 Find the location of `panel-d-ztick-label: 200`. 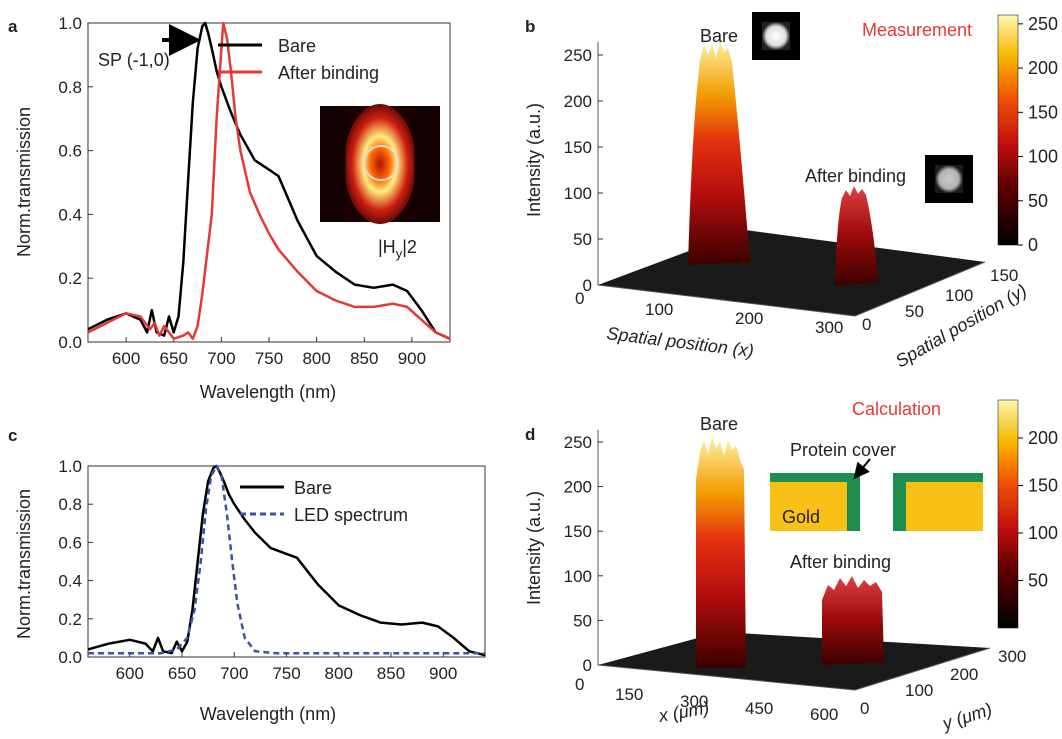

panel-d-ztick-label: 200 is located at coordinates (578, 487).